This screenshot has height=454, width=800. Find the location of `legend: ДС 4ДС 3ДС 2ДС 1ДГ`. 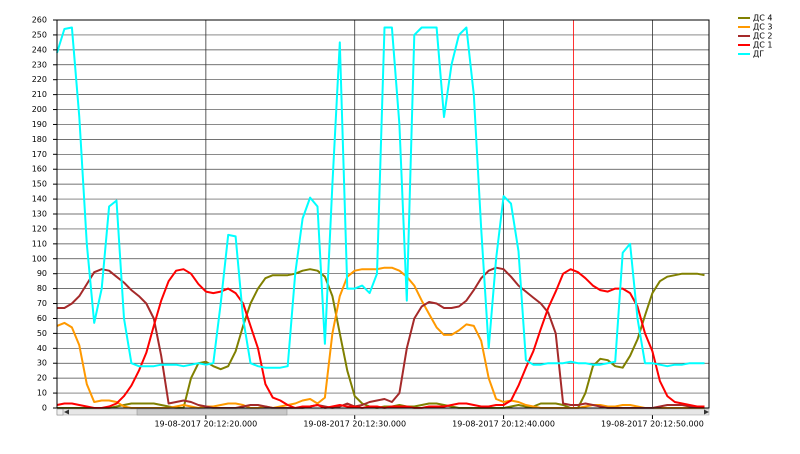

legend: ДС 4ДС 3ДС 2ДС 1ДГ is located at coordinates (755, 36).